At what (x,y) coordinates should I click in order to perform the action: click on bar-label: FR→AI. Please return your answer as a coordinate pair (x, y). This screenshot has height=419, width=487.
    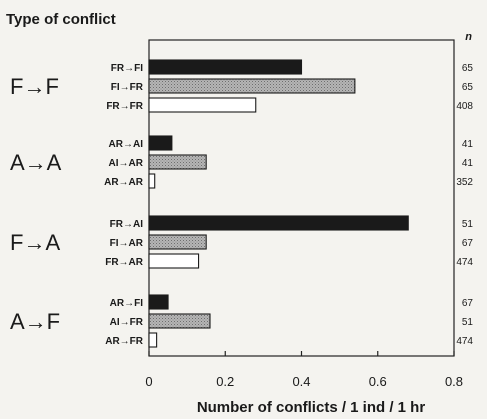
    Looking at the image, I should click on (127, 224).